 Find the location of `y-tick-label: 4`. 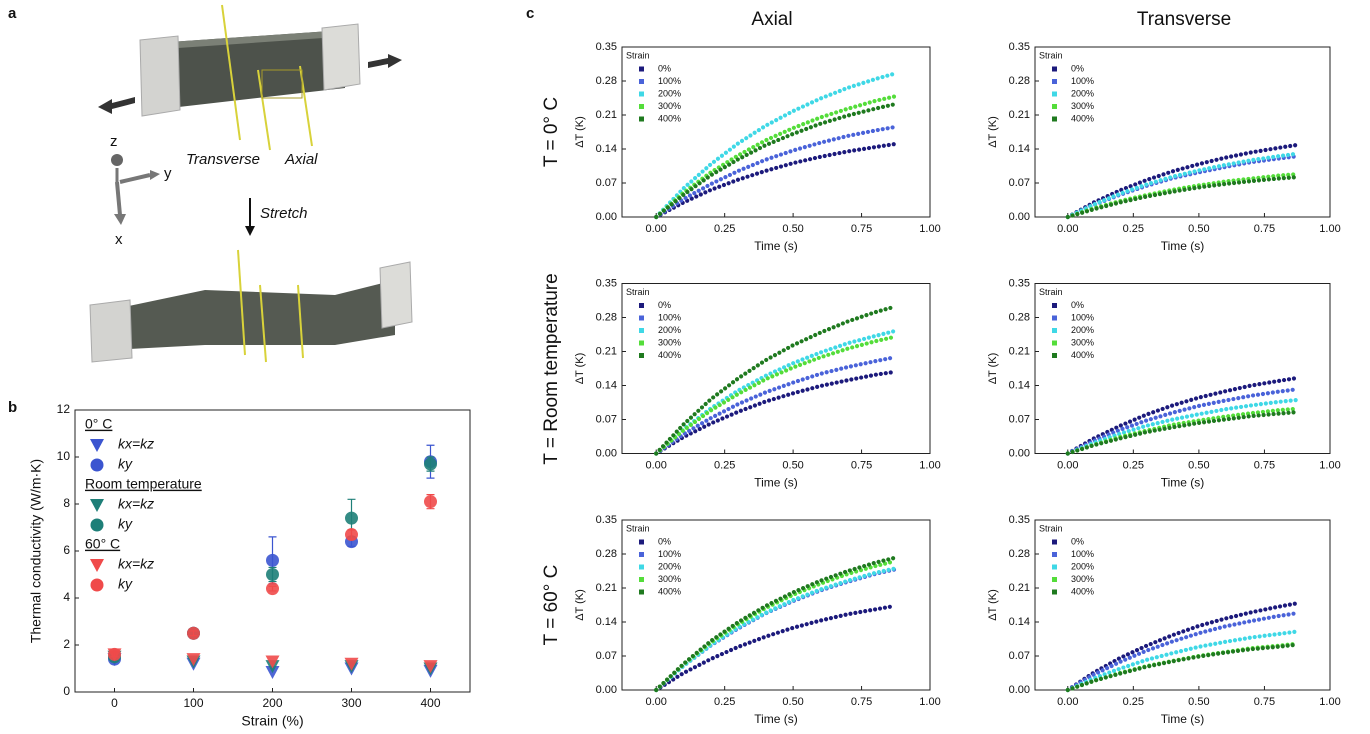

y-tick-label: 4 is located at coordinates (66, 597).